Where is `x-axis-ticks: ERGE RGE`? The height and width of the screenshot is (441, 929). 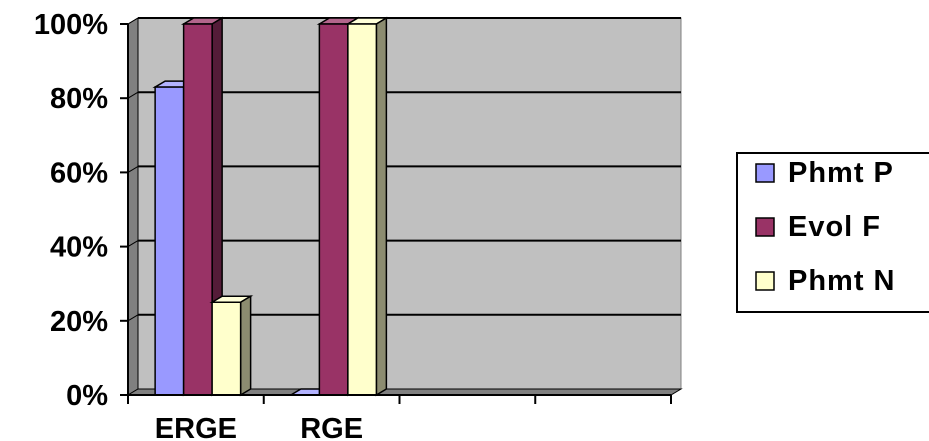 x-axis-ticks: ERGE RGE is located at coordinates (399, 418).